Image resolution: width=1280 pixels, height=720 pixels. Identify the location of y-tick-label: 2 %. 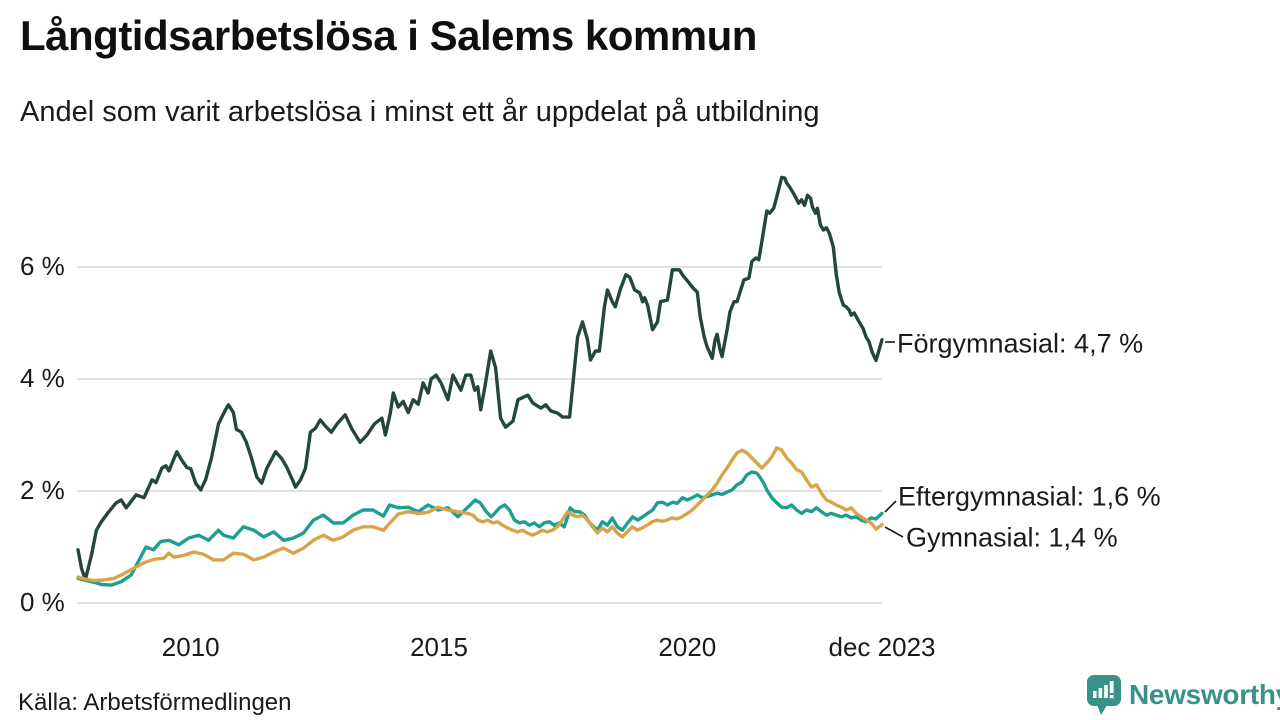
(42, 489).